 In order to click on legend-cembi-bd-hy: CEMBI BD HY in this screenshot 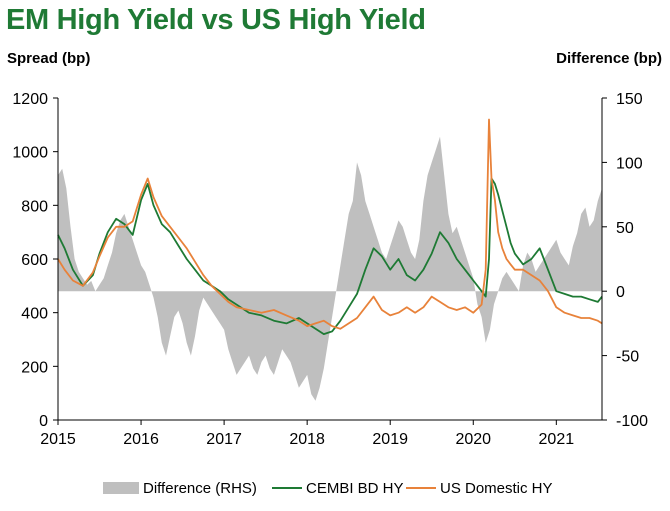, I will do `click(338, 488)`.